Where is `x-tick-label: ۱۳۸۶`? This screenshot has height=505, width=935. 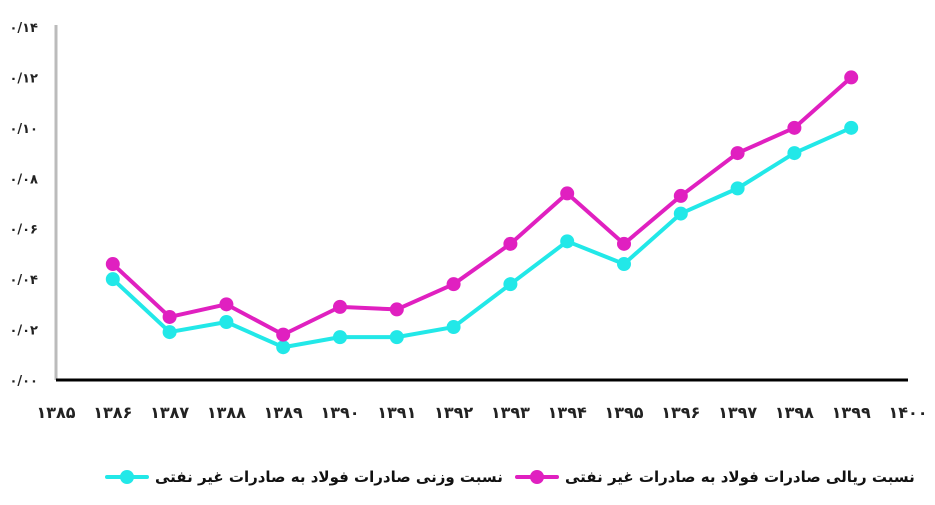
x-tick-label: ۱۳۸۶ is located at coordinates (112, 412).